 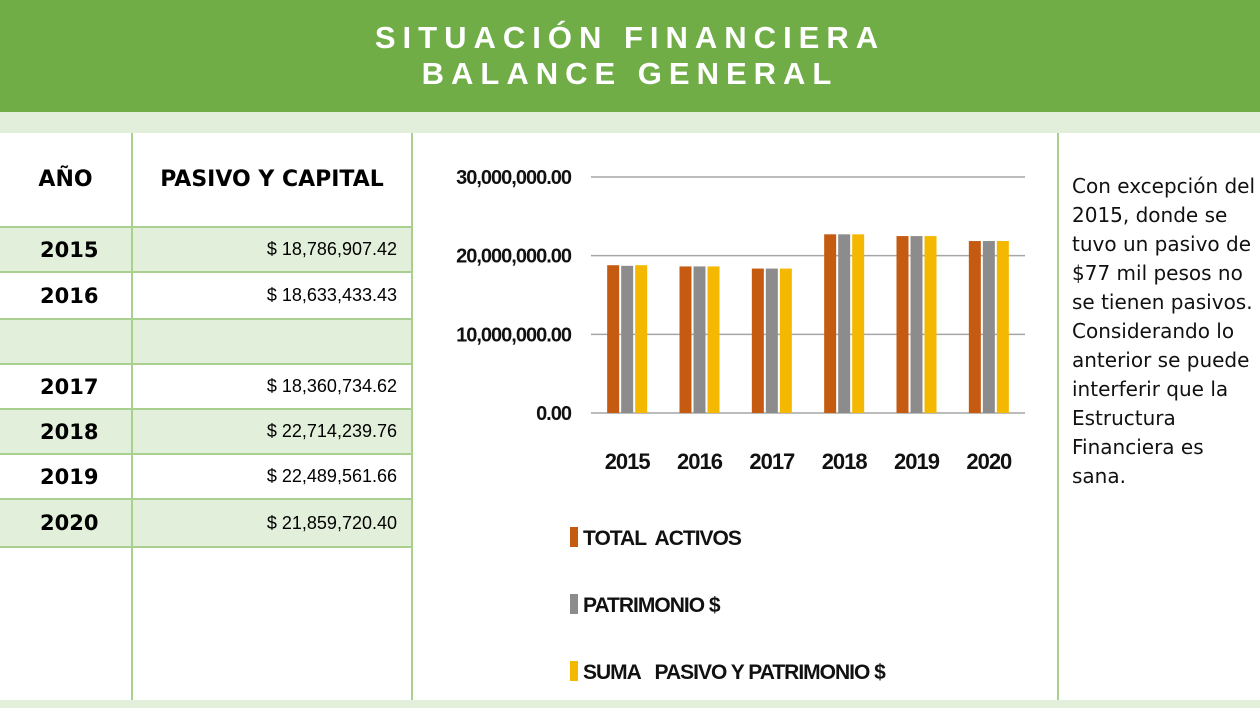 I want to click on amount-cell: $ 21,859,720.40, so click(x=273, y=524).